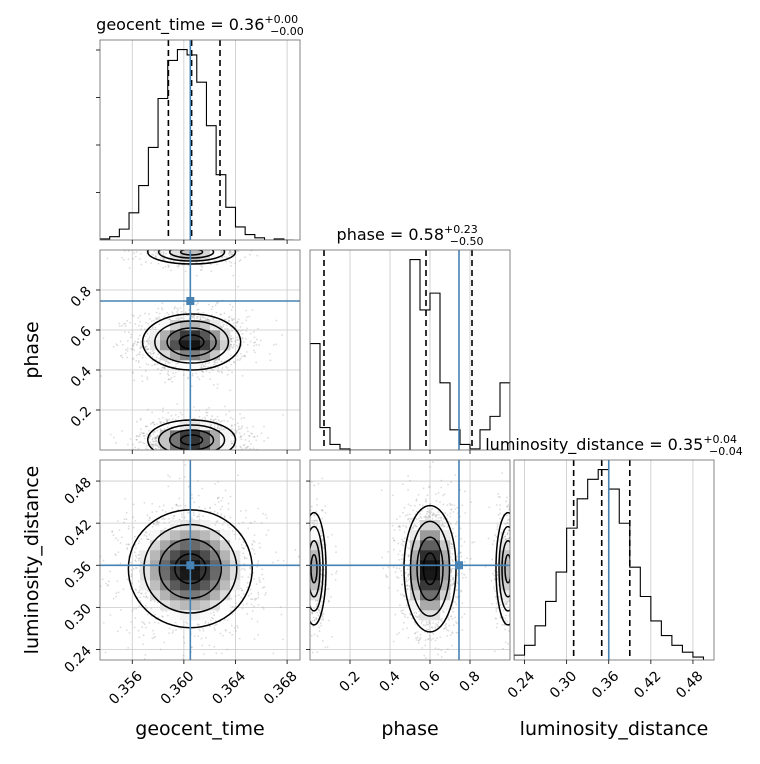 The height and width of the screenshot is (764, 760). I want to click on title-minus: −0.00, so click(287, 31).